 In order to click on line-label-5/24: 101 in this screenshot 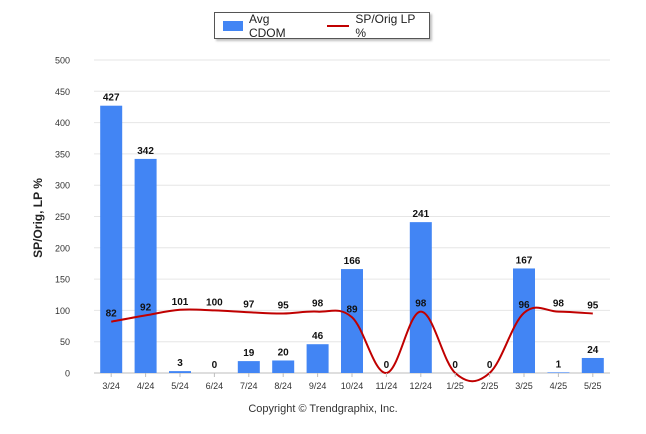, I will do `click(180, 302)`.